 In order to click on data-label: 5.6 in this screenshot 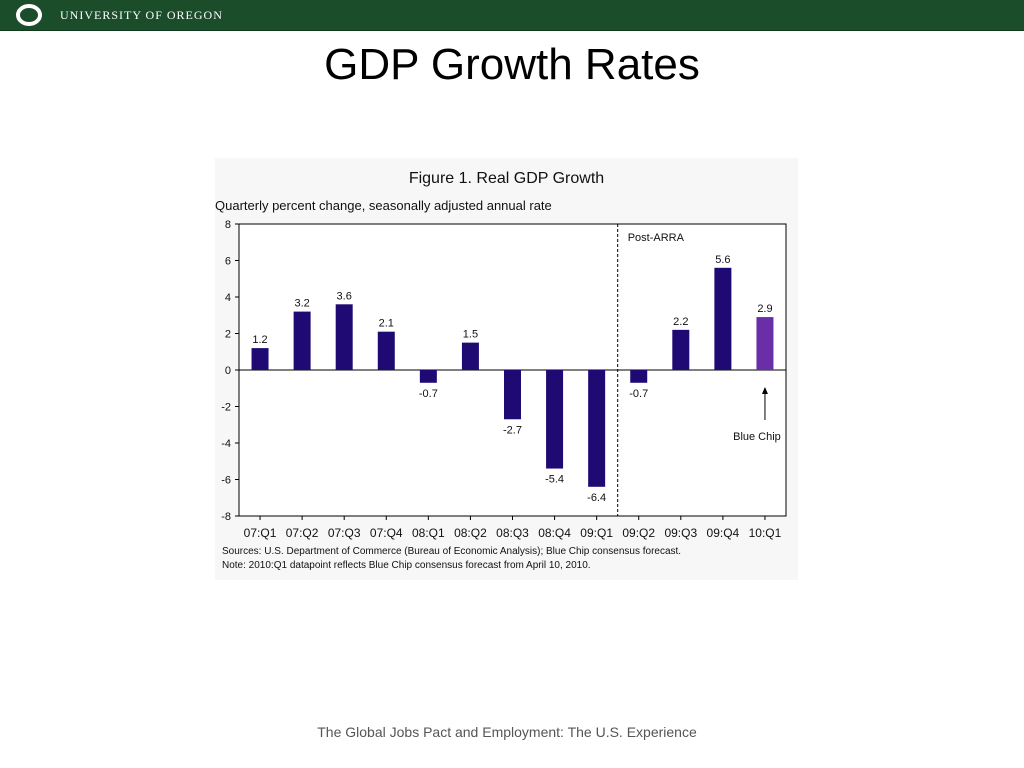, I will do `click(722, 260)`.